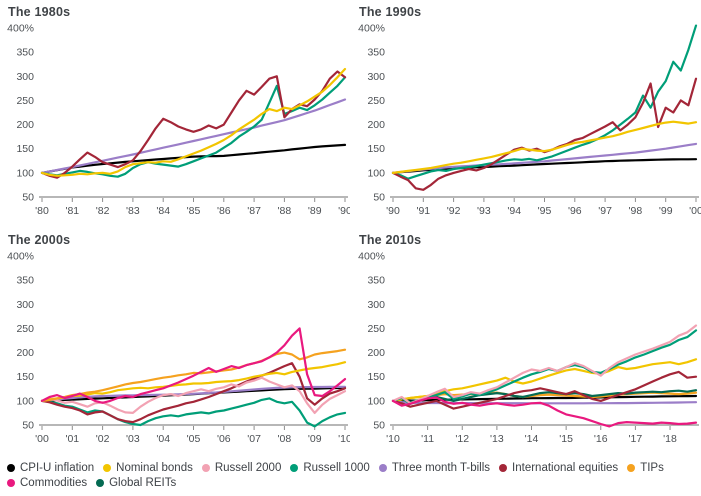  What do you see at coordinates (636, 439) in the screenshot?
I see `x-axis-tick-label: '17` at bounding box center [636, 439].